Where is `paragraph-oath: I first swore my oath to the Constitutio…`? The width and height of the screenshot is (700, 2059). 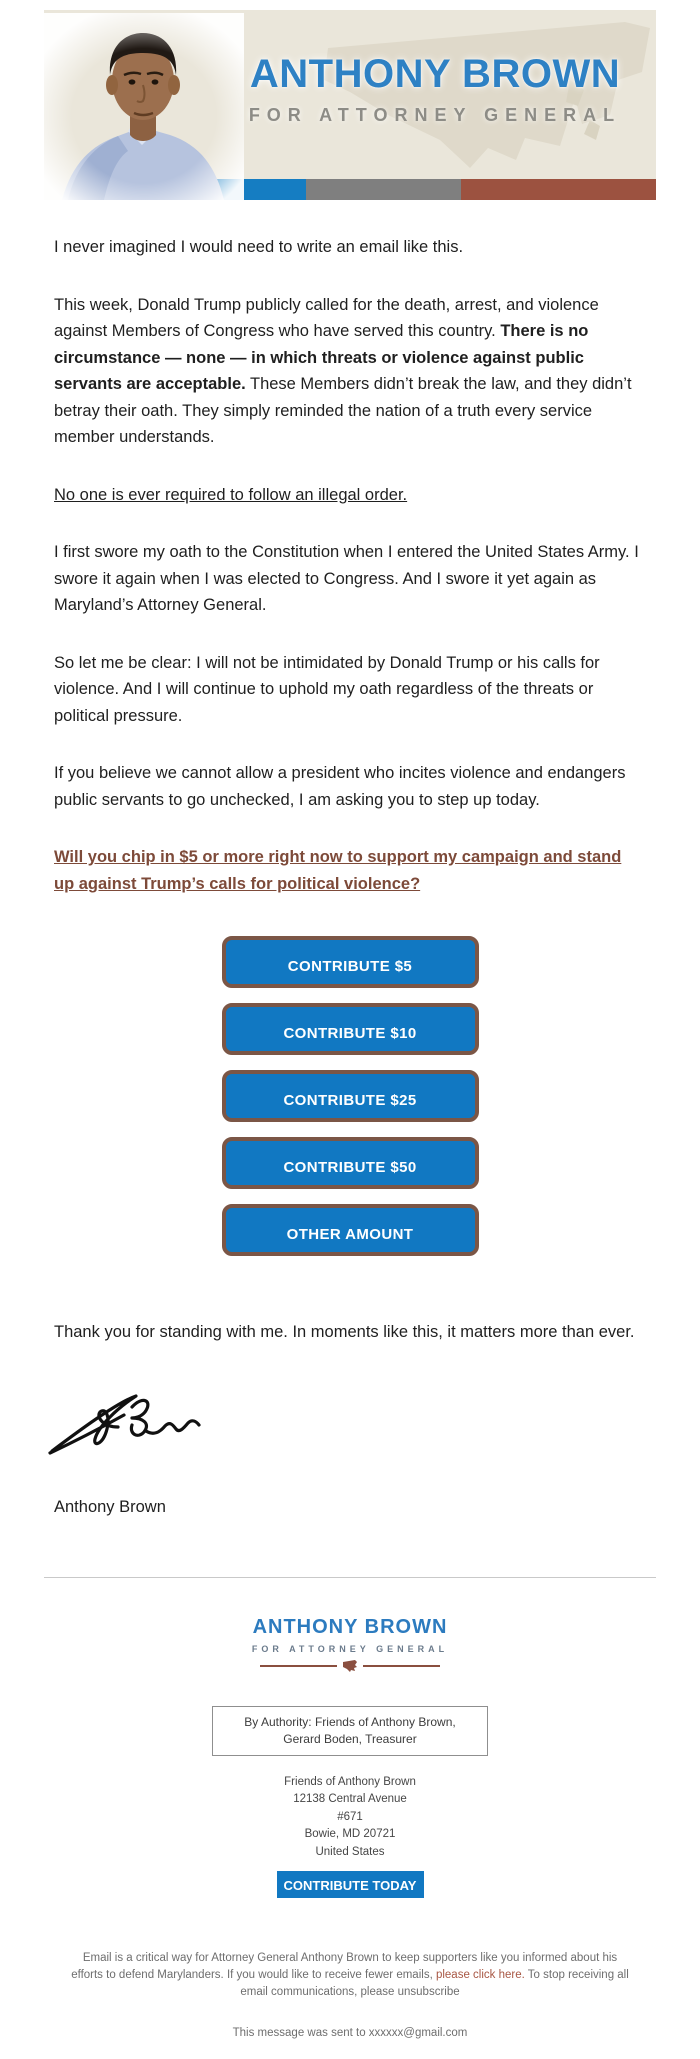 paragraph-oath: I first swore my oath to the Constitutio… is located at coordinates (346, 578).